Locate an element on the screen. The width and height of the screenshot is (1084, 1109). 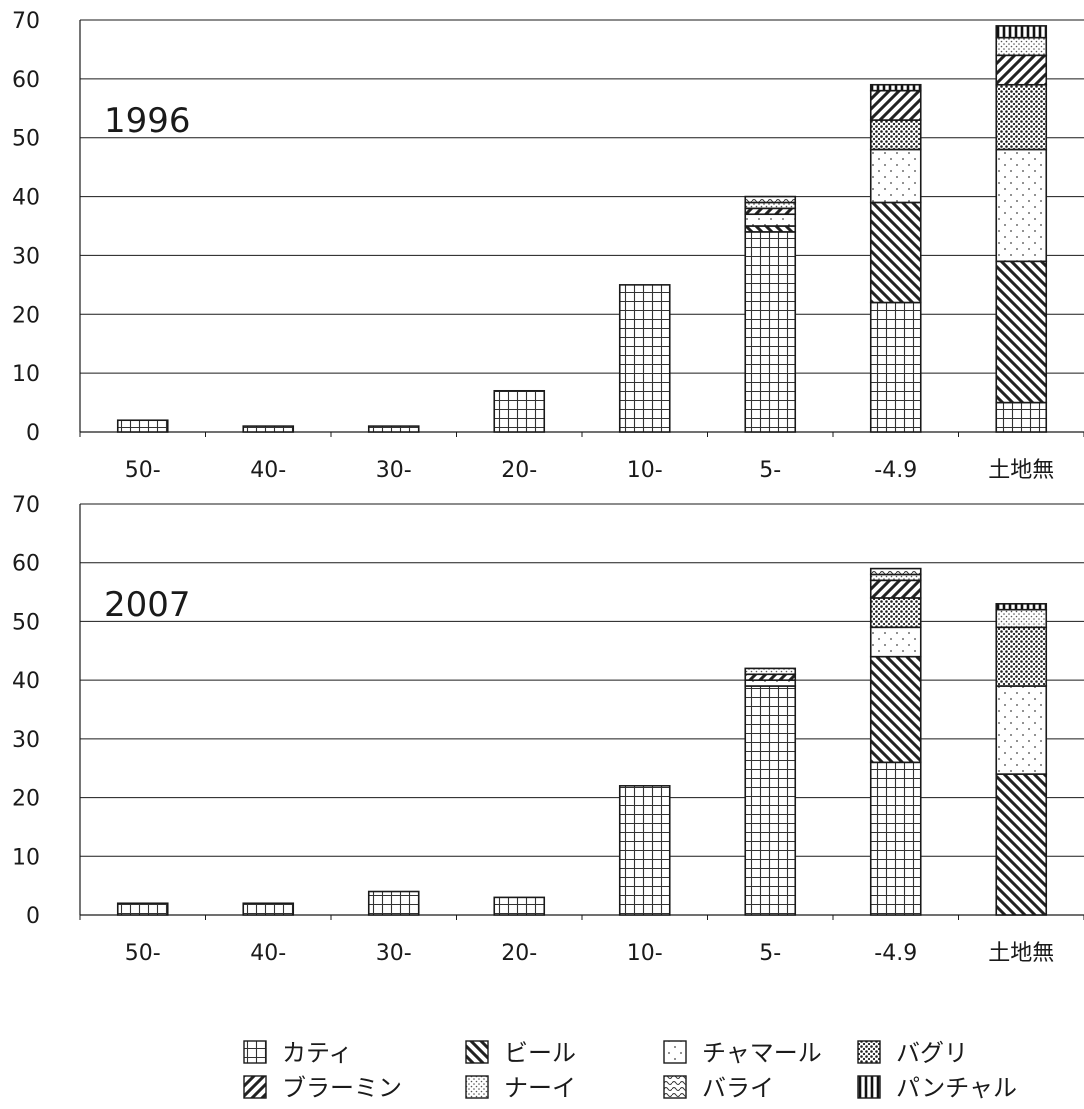
legend-swatch-ブラーミン is located at coordinates (255, 1087).